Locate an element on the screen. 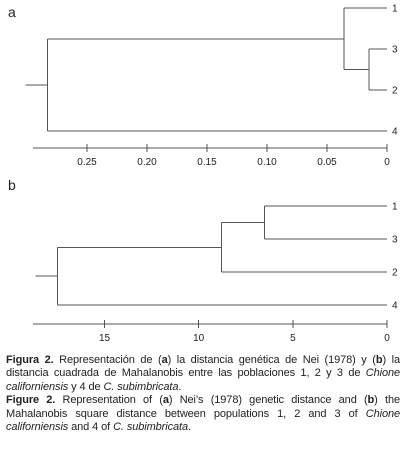 This screenshot has height=453, width=406. axis-tick-label: 0.25 is located at coordinates (87, 162).